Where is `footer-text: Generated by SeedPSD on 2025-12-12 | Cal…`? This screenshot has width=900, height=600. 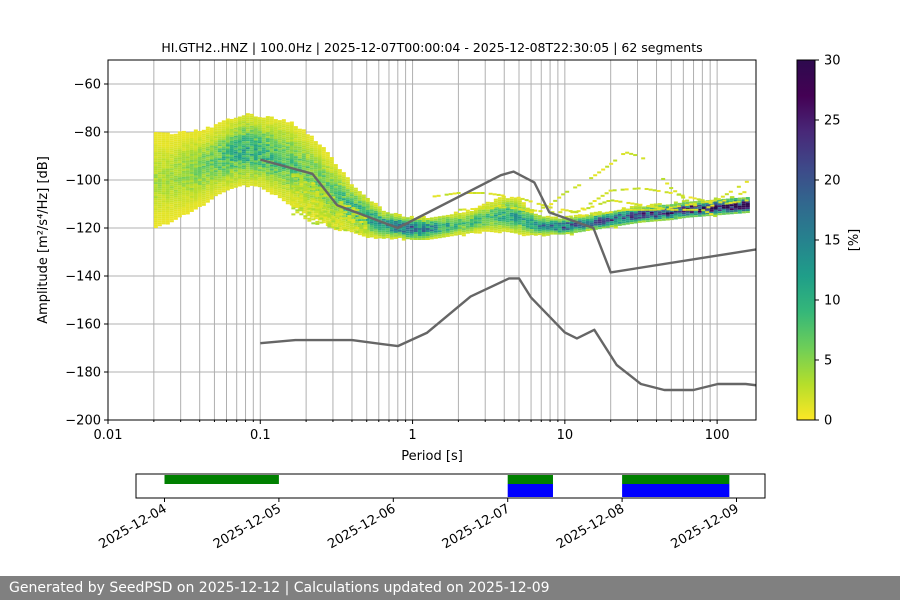
footer-text: Generated by SeedPSD on 2025-12-12 | Cal… is located at coordinates (279, 588).